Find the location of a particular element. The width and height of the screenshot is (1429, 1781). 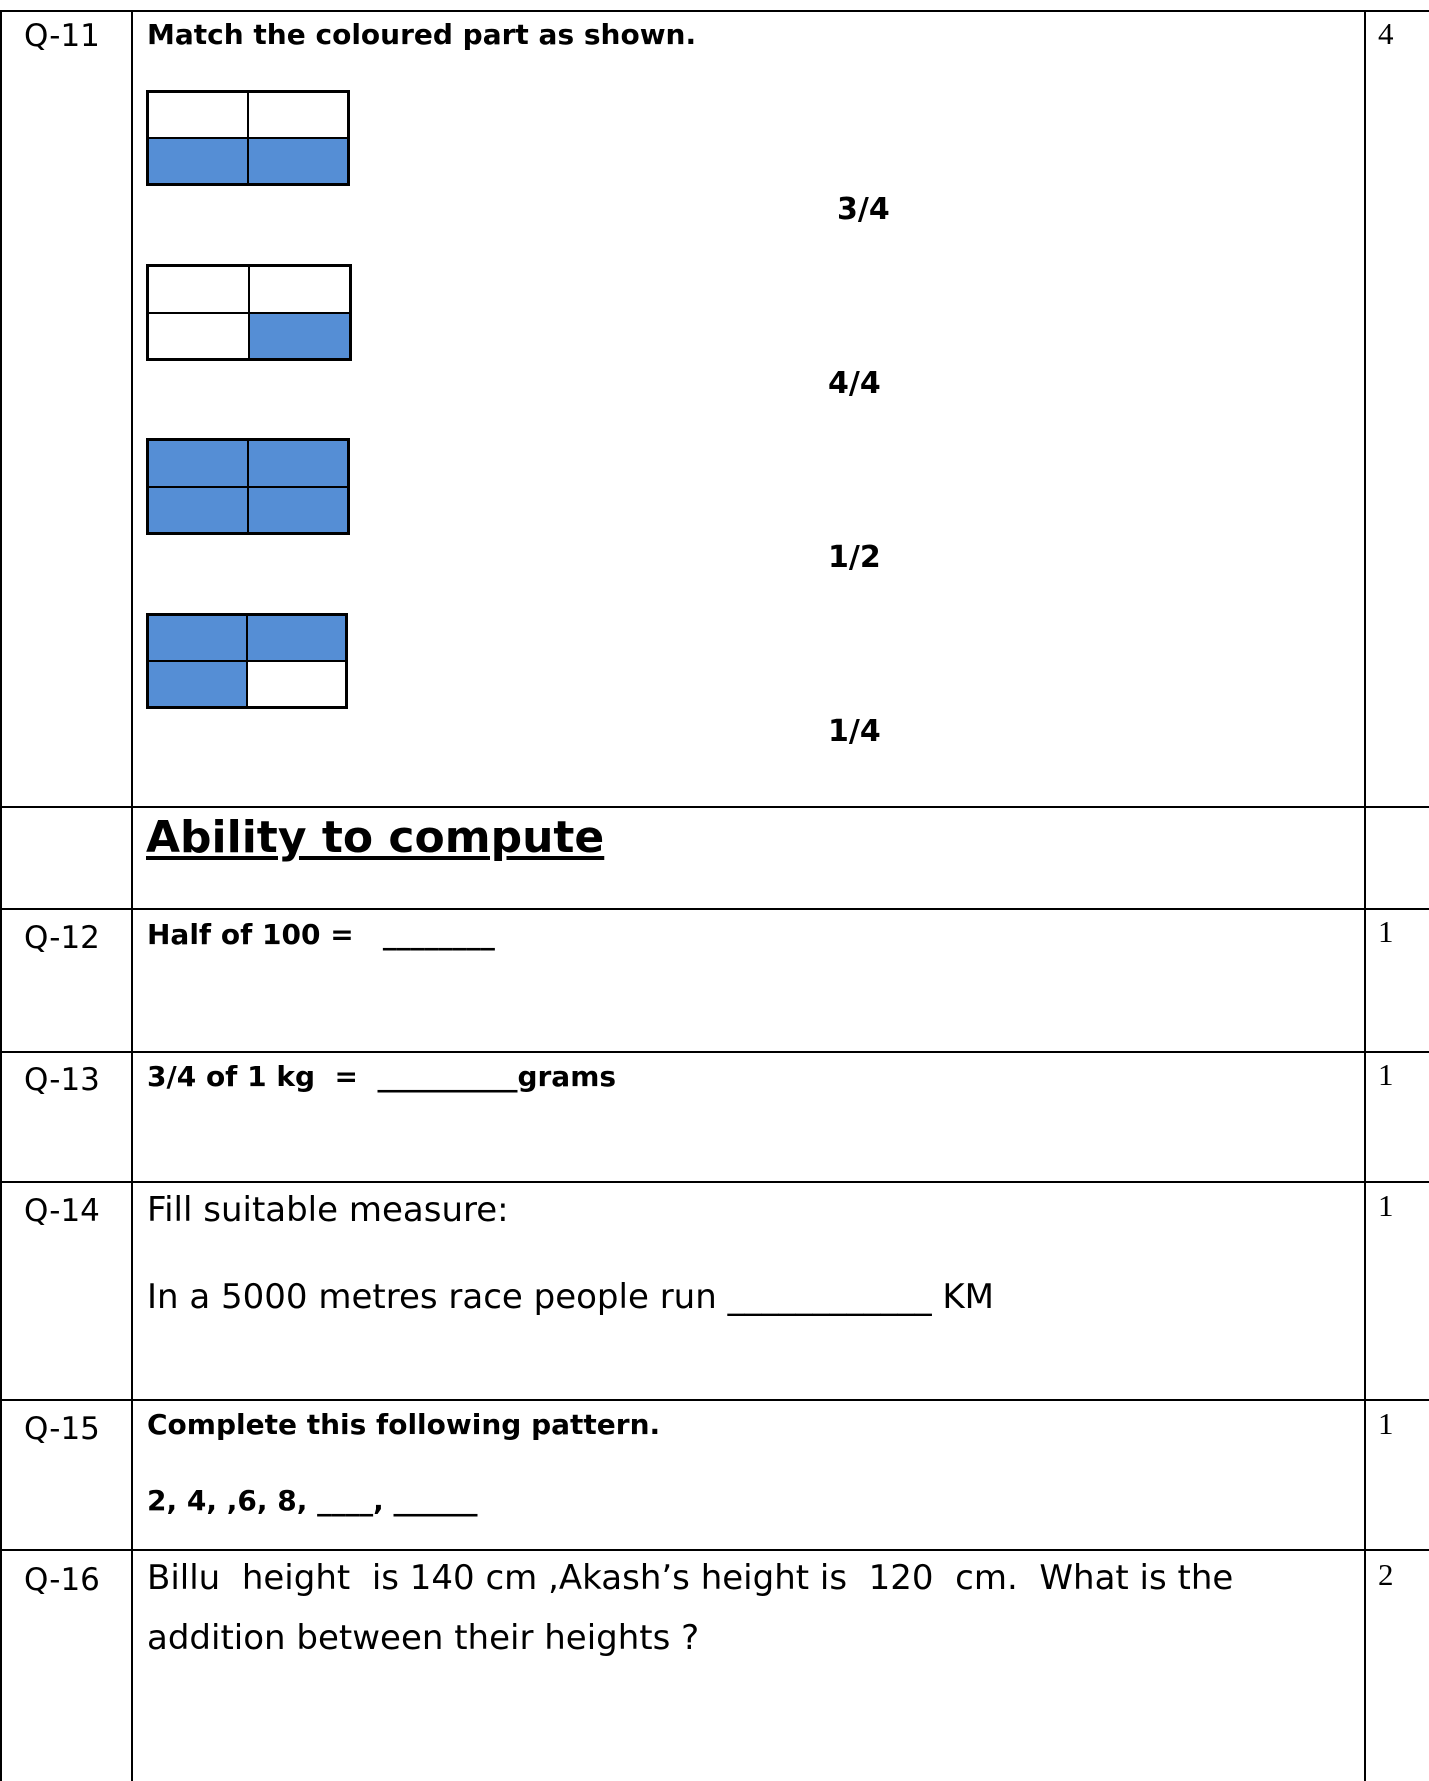

question-number: Q-13 is located at coordinates (62, 1080).